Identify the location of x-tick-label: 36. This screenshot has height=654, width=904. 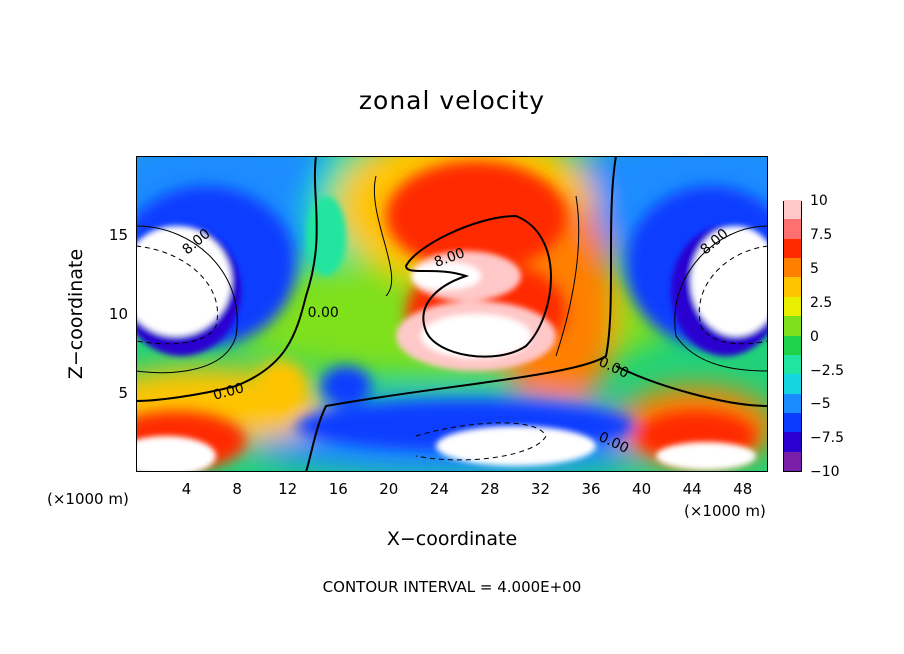
(591, 489).